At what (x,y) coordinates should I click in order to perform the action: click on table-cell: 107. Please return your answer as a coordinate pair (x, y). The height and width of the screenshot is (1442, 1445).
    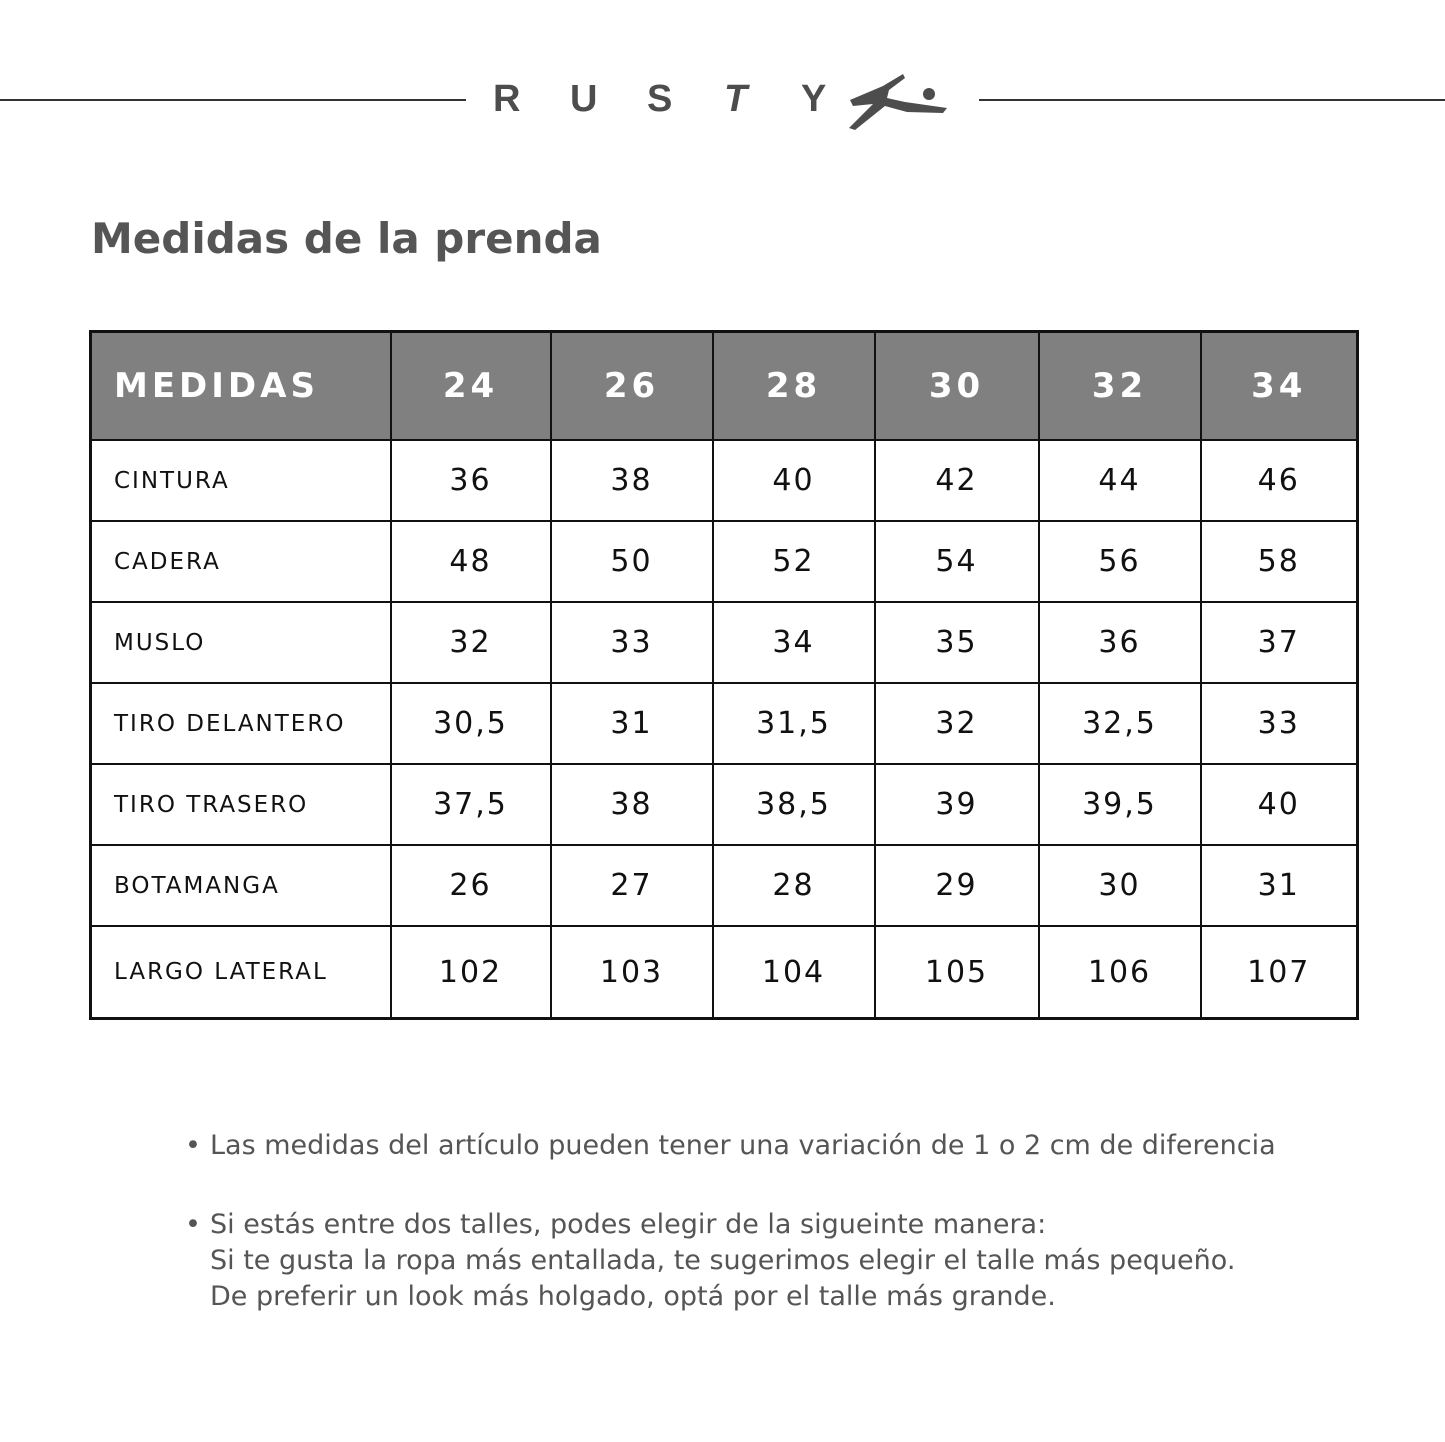
    Looking at the image, I should click on (1279, 972).